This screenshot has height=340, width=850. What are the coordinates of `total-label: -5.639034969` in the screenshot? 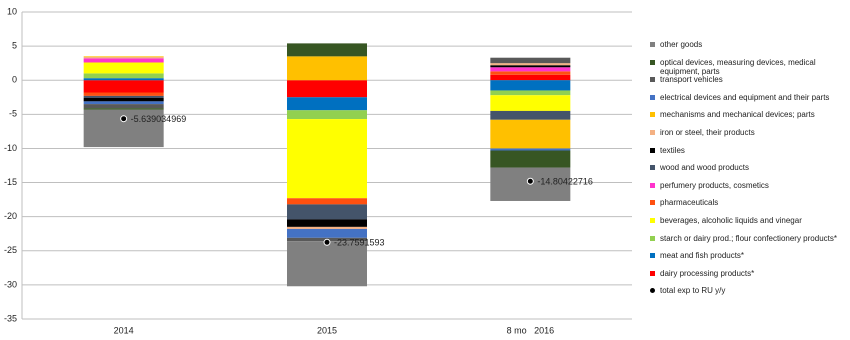 It's located at (159, 119).